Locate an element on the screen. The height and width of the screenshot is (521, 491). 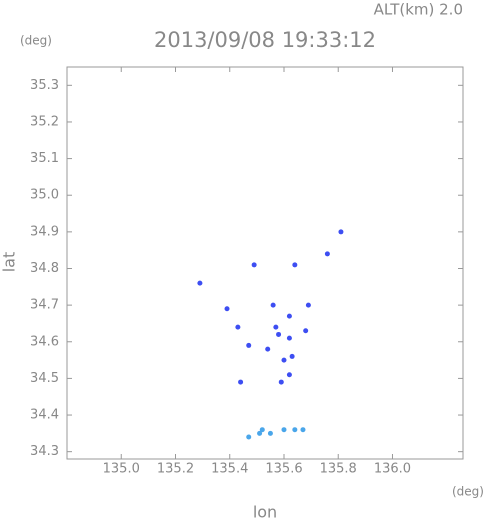
y-tick-label: 35.3 is located at coordinates (44, 85).